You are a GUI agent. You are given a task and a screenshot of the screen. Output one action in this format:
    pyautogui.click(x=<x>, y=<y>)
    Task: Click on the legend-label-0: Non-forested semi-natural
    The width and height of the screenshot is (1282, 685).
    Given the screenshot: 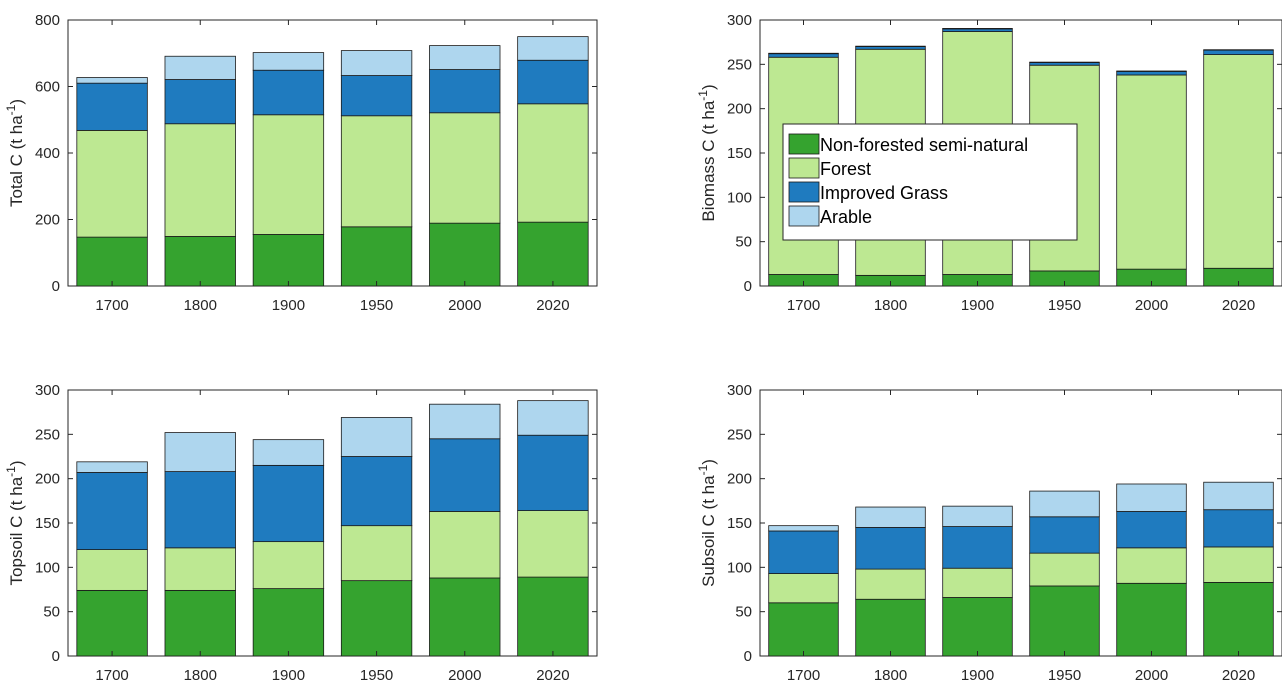 What is the action you would take?
    pyautogui.click(x=924, y=145)
    